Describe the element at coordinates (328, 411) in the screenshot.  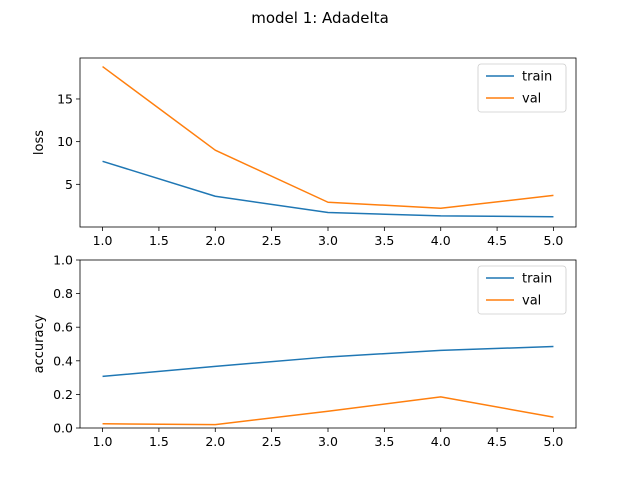
I see `accuracy-val-line` at that location.